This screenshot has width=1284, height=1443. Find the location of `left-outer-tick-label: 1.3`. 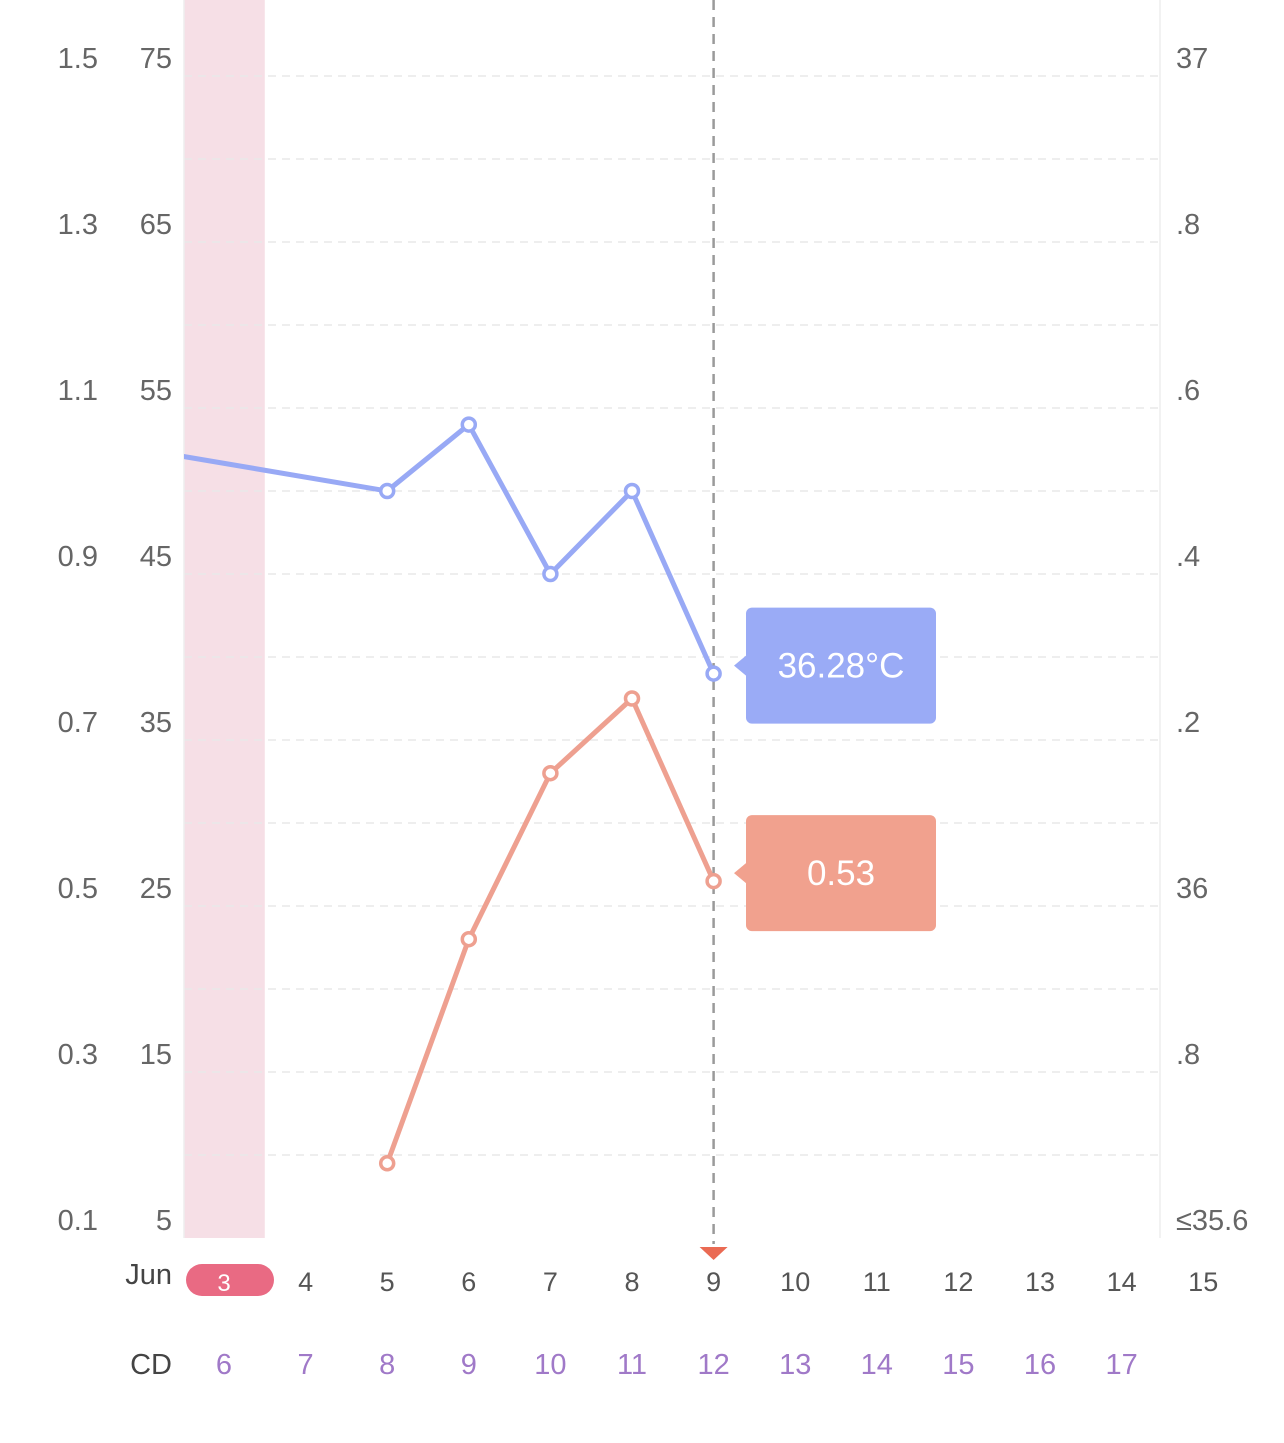

left-outer-tick-label: 1.3 is located at coordinates (78, 225).